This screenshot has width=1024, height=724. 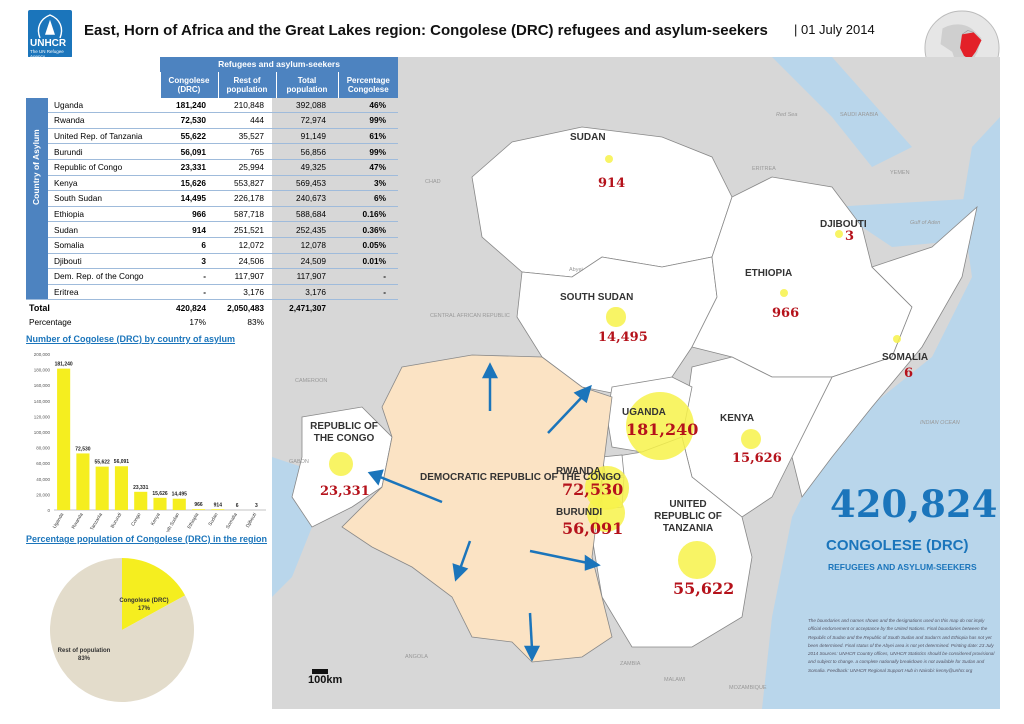 I want to click on map-label-chad: CHAD, so click(x=433, y=182).